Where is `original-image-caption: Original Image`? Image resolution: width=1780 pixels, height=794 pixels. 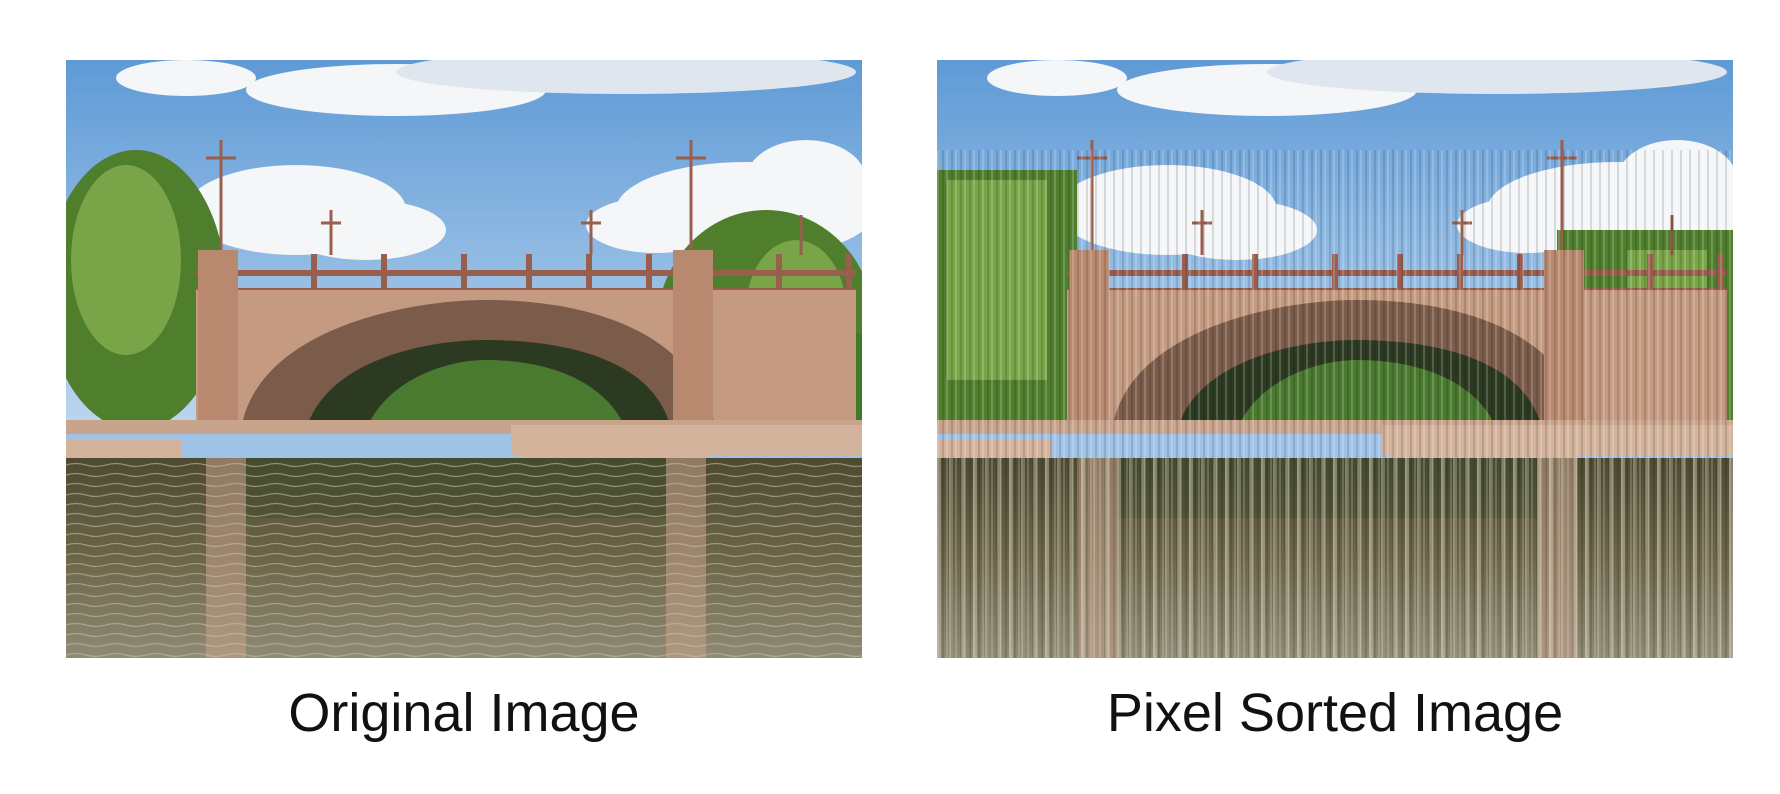 original-image-caption: Original Image is located at coordinates (464, 713).